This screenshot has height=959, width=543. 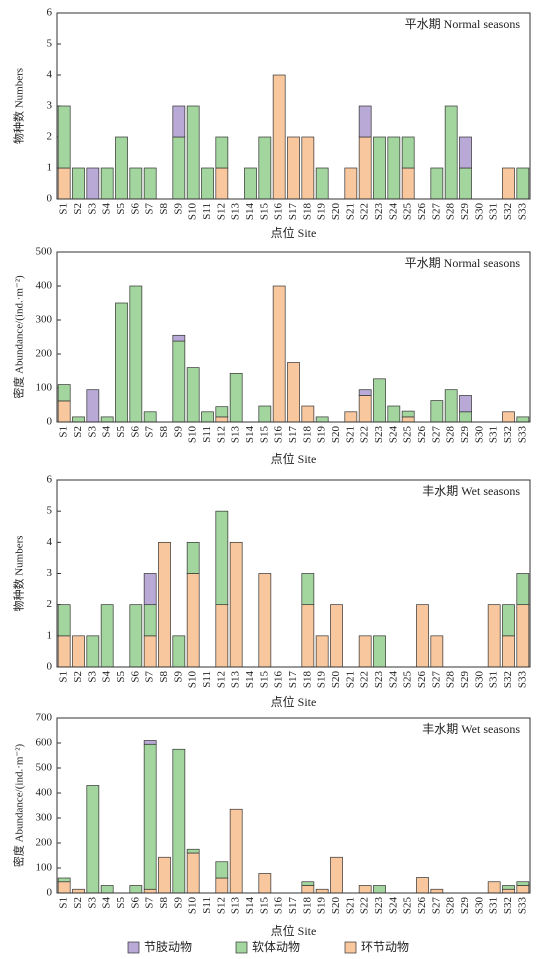 What do you see at coordinates (133, 947) in the screenshot?
I see `legend-swatch` at bounding box center [133, 947].